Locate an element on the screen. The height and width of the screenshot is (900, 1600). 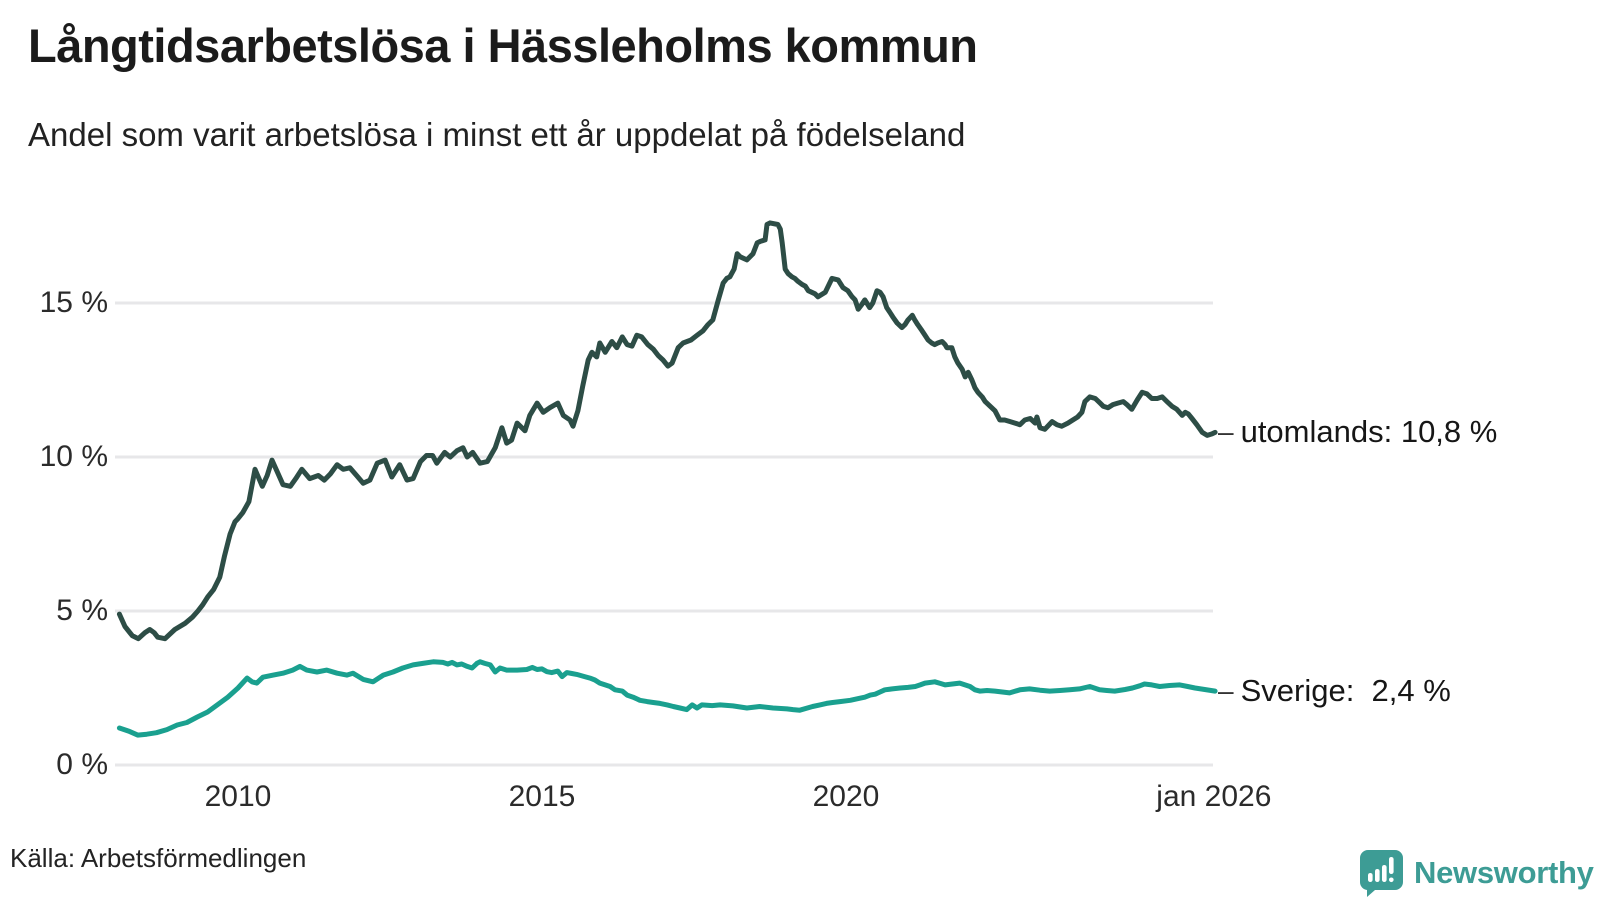
y-tick-label-10: 10 % is located at coordinates (73, 456).